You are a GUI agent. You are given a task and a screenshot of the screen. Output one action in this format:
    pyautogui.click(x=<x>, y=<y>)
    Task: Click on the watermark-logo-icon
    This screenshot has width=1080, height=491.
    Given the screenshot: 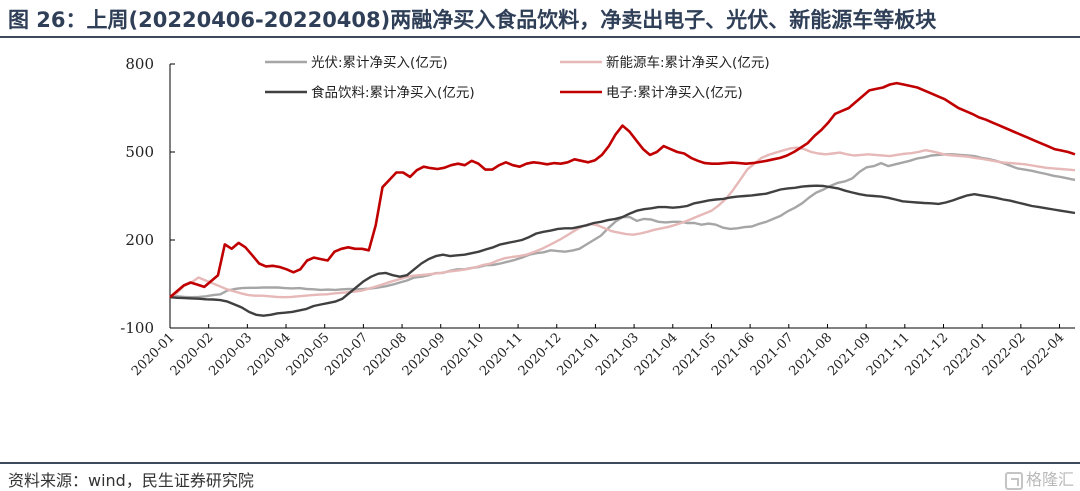 What is the action you would take?
    pyautogui.click(x=1013, y=480)
    